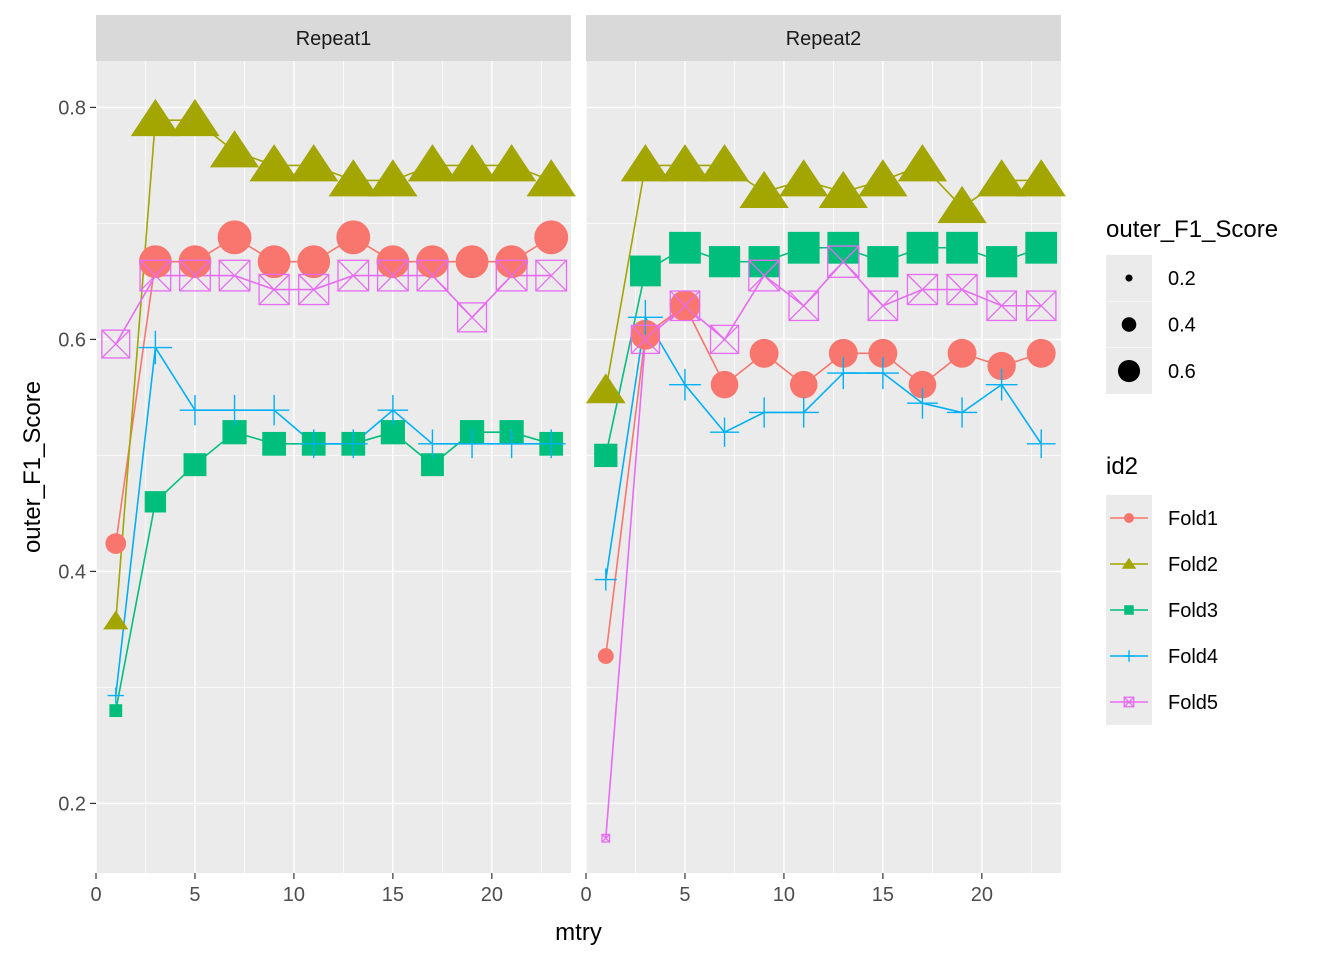 The image size is (1344, 960). I want to click on color-legend-label: Fold5, so click(1193, 703).